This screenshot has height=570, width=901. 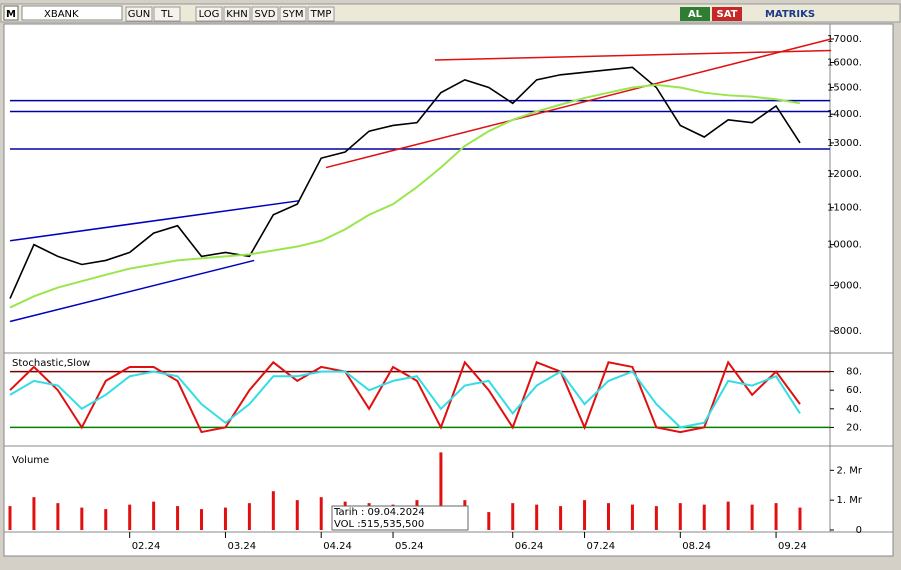 I want to click on y-tick-label: 15000., so click(x=844, y=87).